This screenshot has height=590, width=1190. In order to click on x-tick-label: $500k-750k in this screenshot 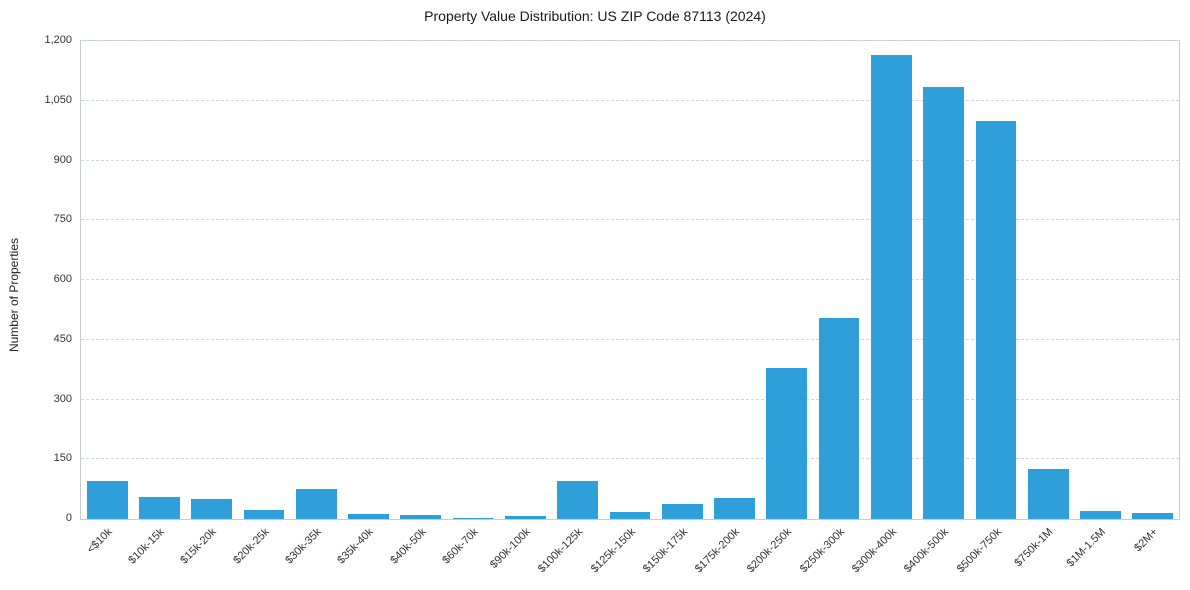, I will do `click(979, 551)`.